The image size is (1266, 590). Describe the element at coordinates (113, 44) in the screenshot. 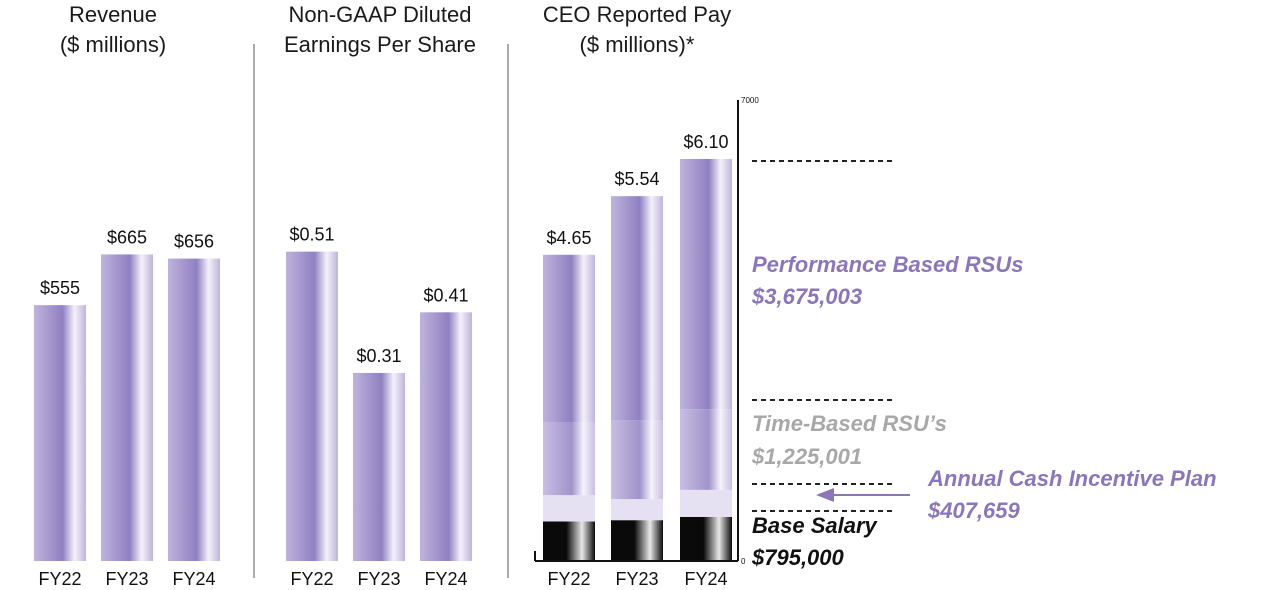

I see `panel-title-line: ($ millions)` at that location.